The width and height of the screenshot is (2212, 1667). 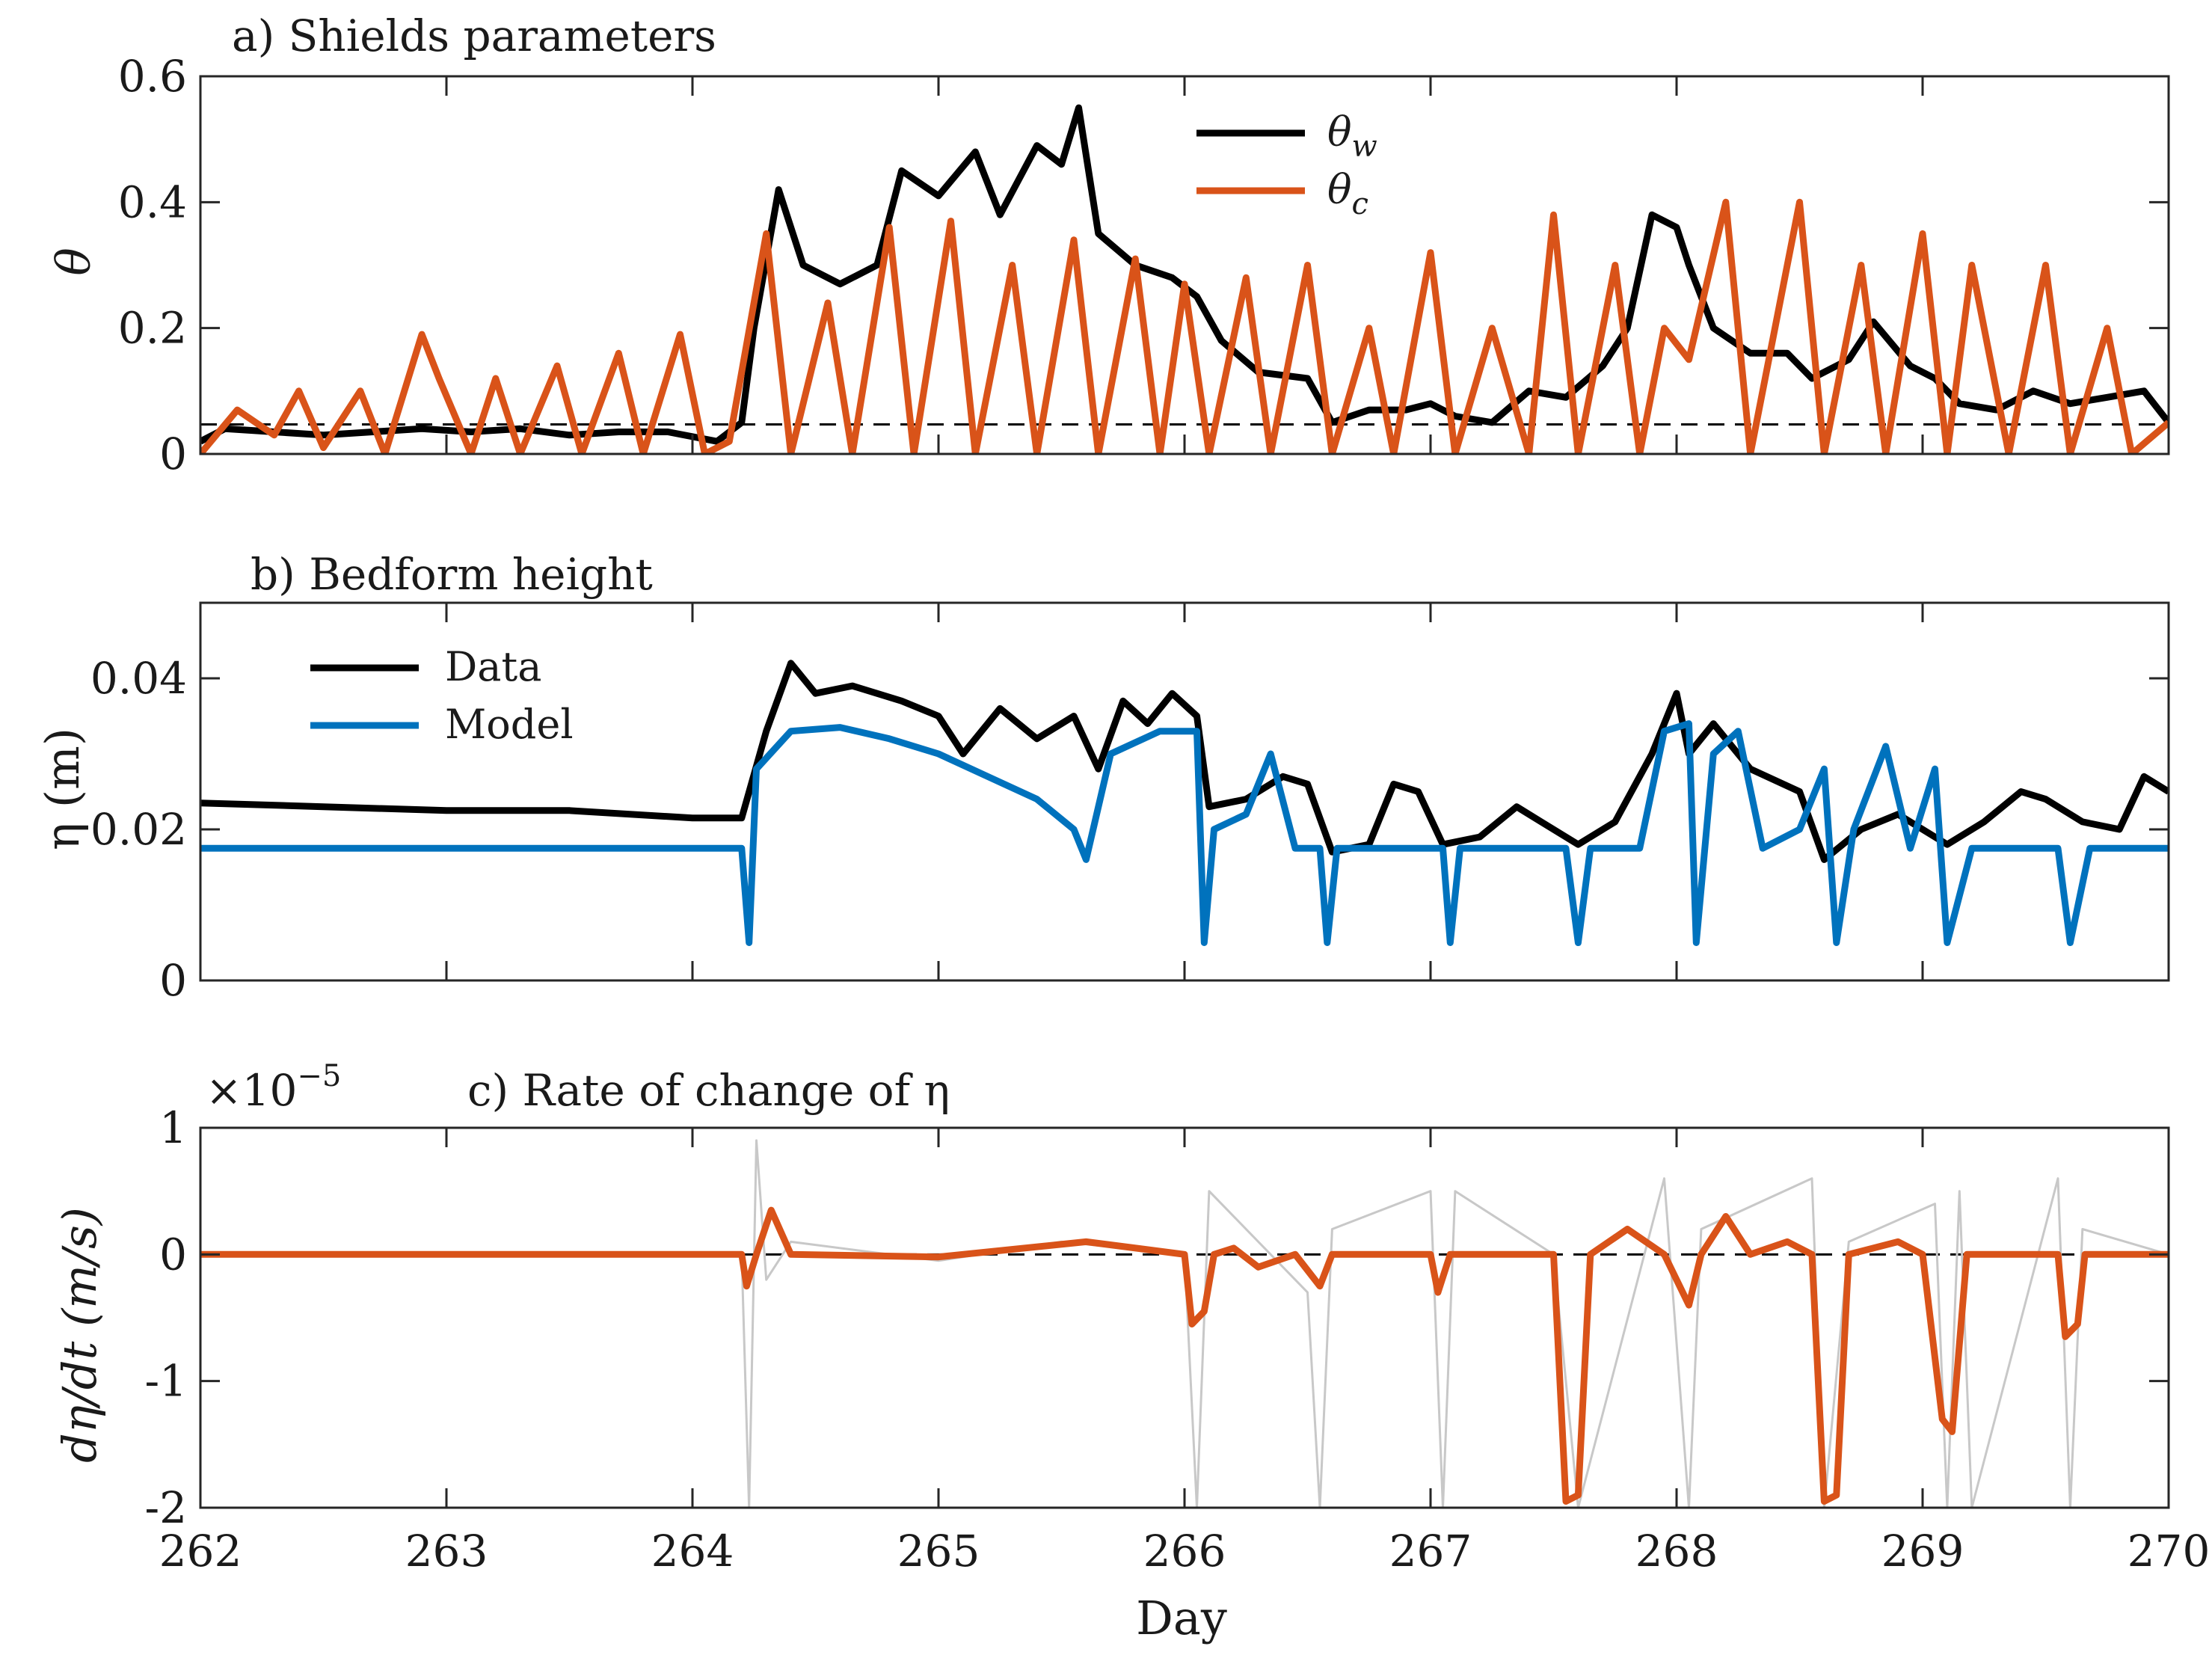 I want to click on legend-theta-w-subscript: w, so click(x=1364, y=146).